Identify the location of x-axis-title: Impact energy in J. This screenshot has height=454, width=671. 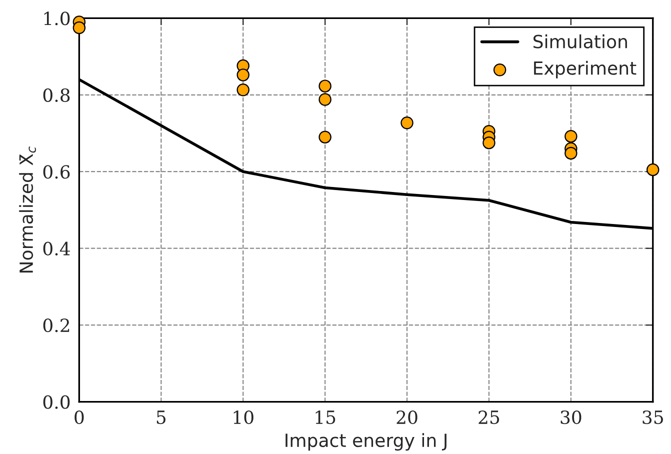
(366, 442).